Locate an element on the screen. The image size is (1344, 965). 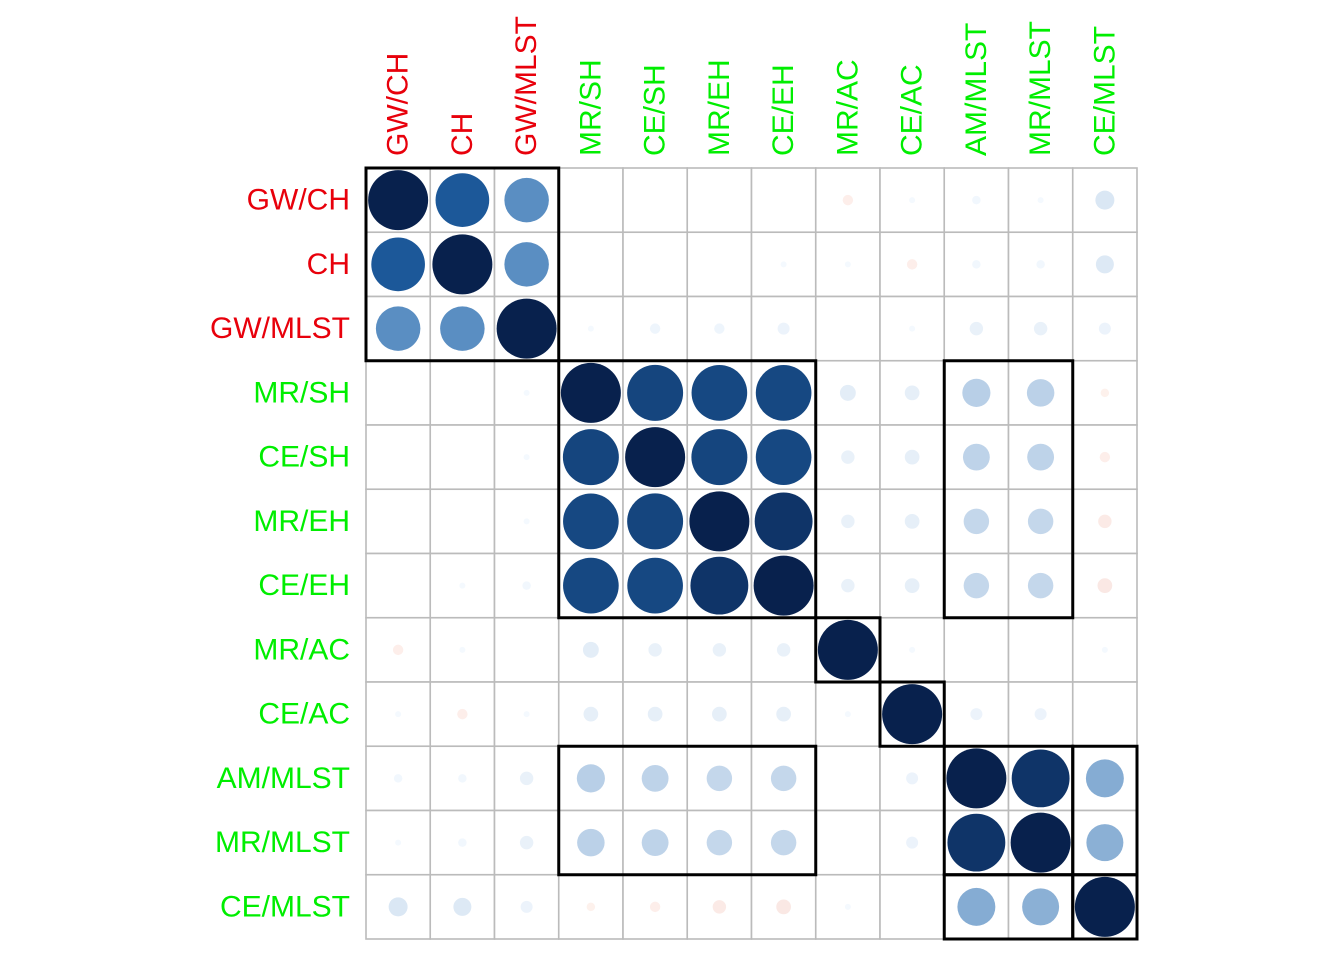
column-label: MR/MLST is located at coordinates (1040, 88).